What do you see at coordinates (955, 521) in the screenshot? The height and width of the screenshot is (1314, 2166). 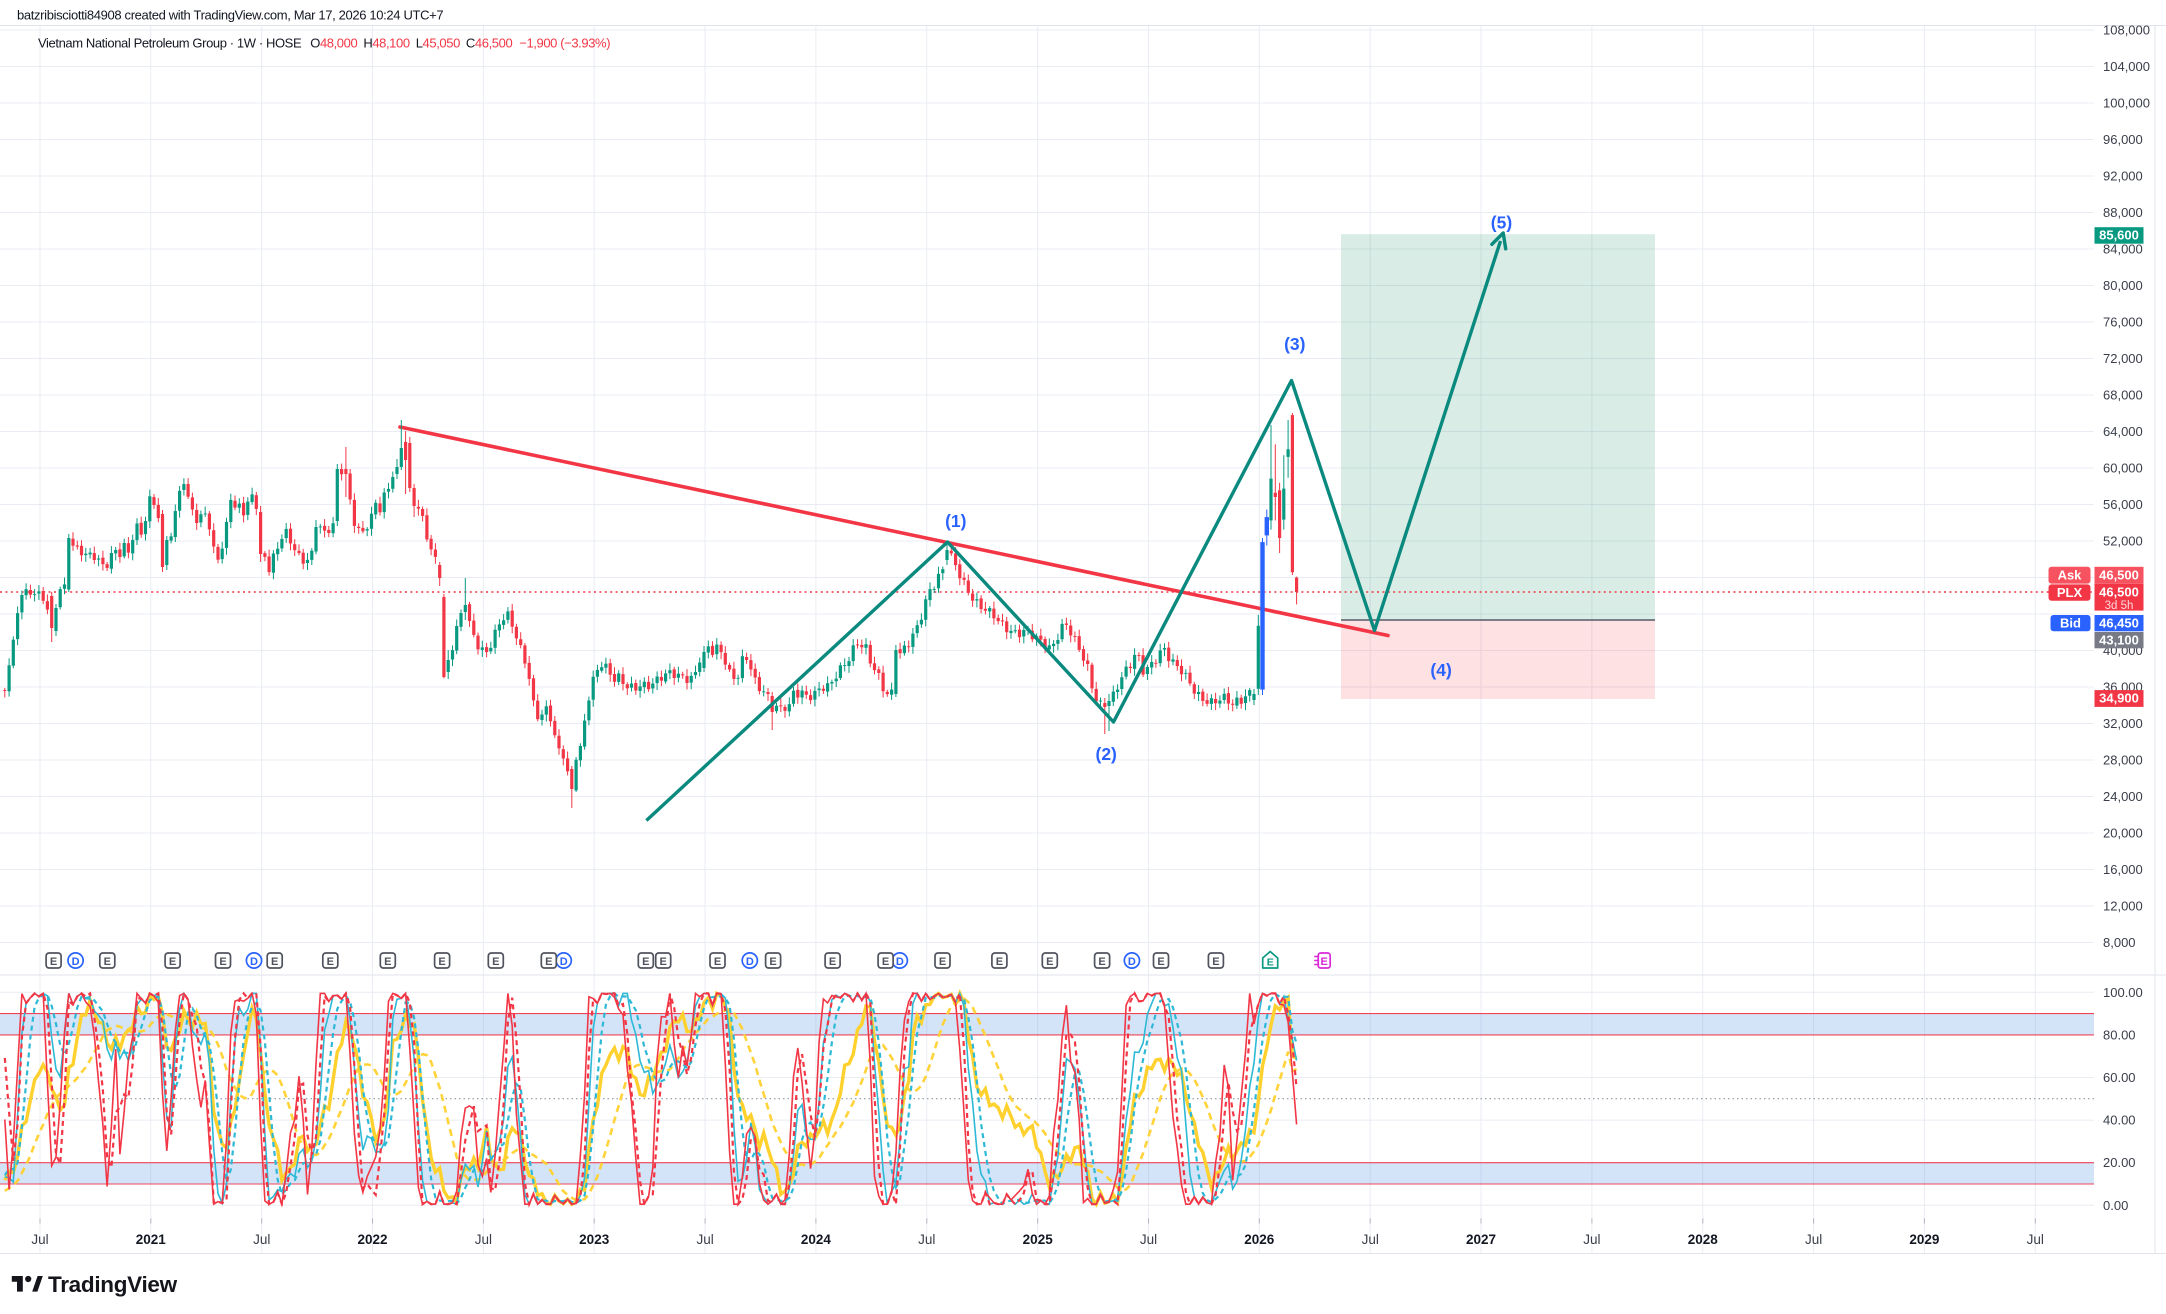 I see `svg-text: (1)` at bounding box center [955, 521].